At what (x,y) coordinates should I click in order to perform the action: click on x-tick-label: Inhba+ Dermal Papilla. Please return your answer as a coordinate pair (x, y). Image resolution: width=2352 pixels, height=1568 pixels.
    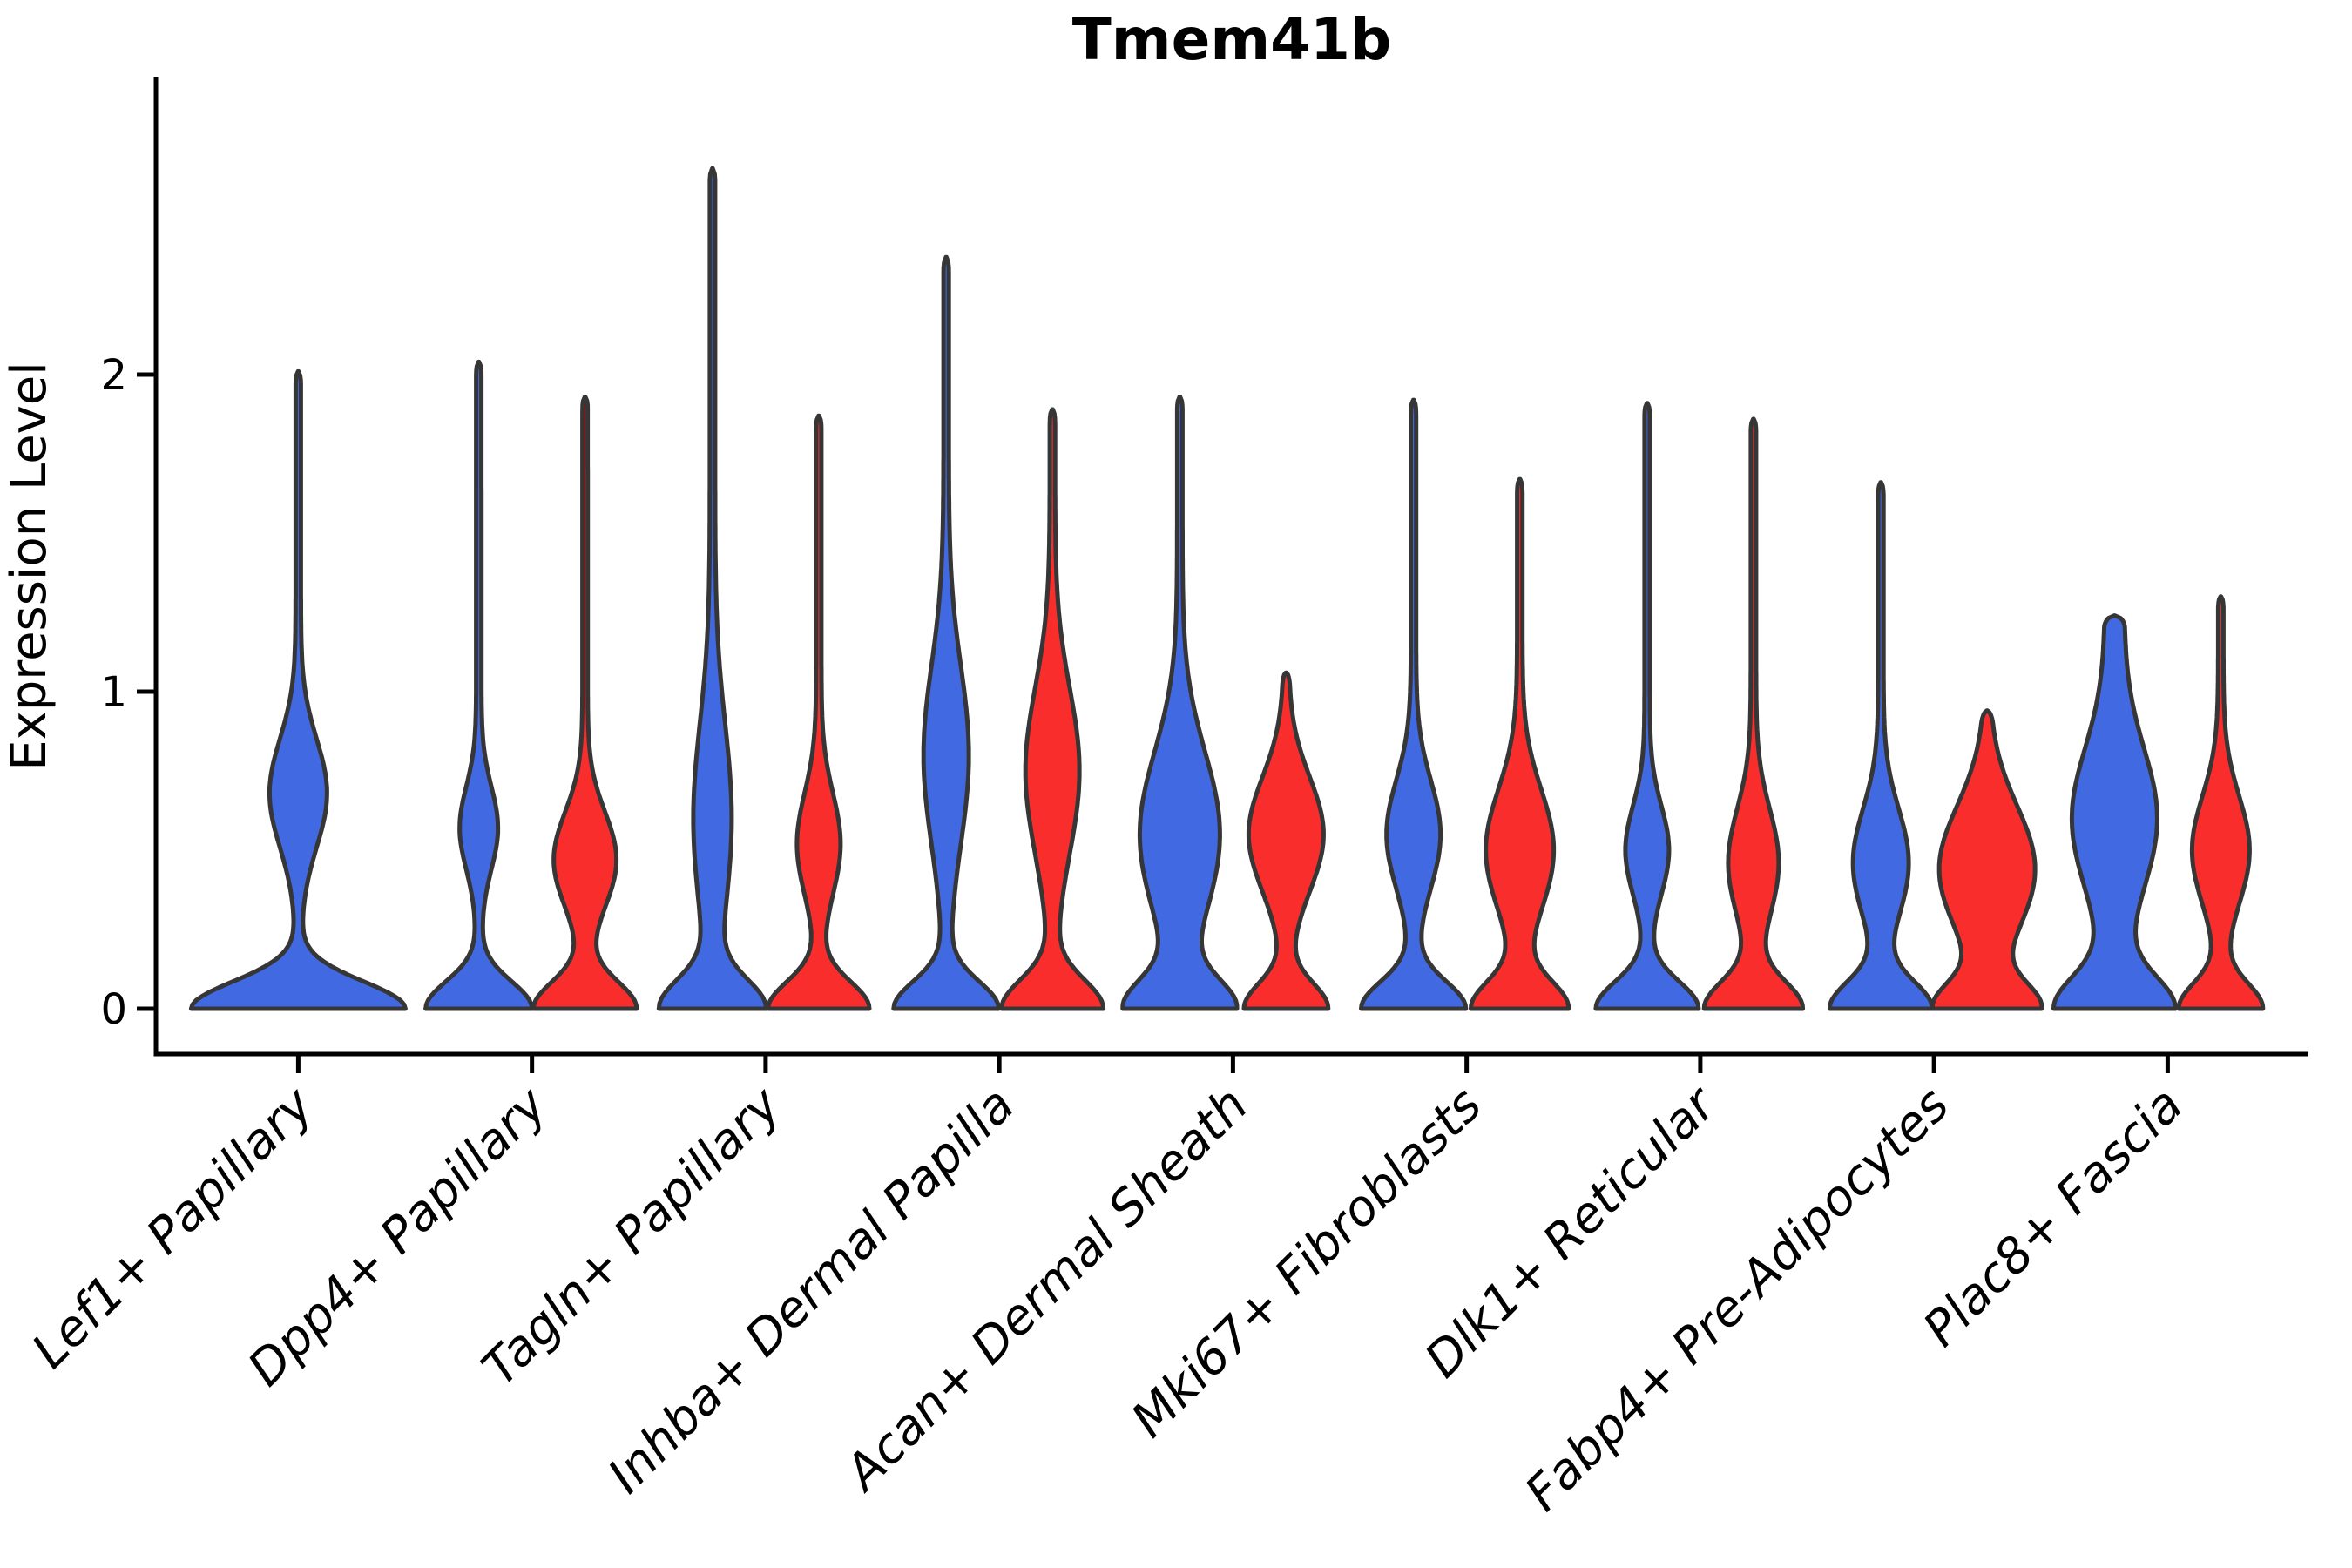
    Looking at the image, I should click on (811, 1290).